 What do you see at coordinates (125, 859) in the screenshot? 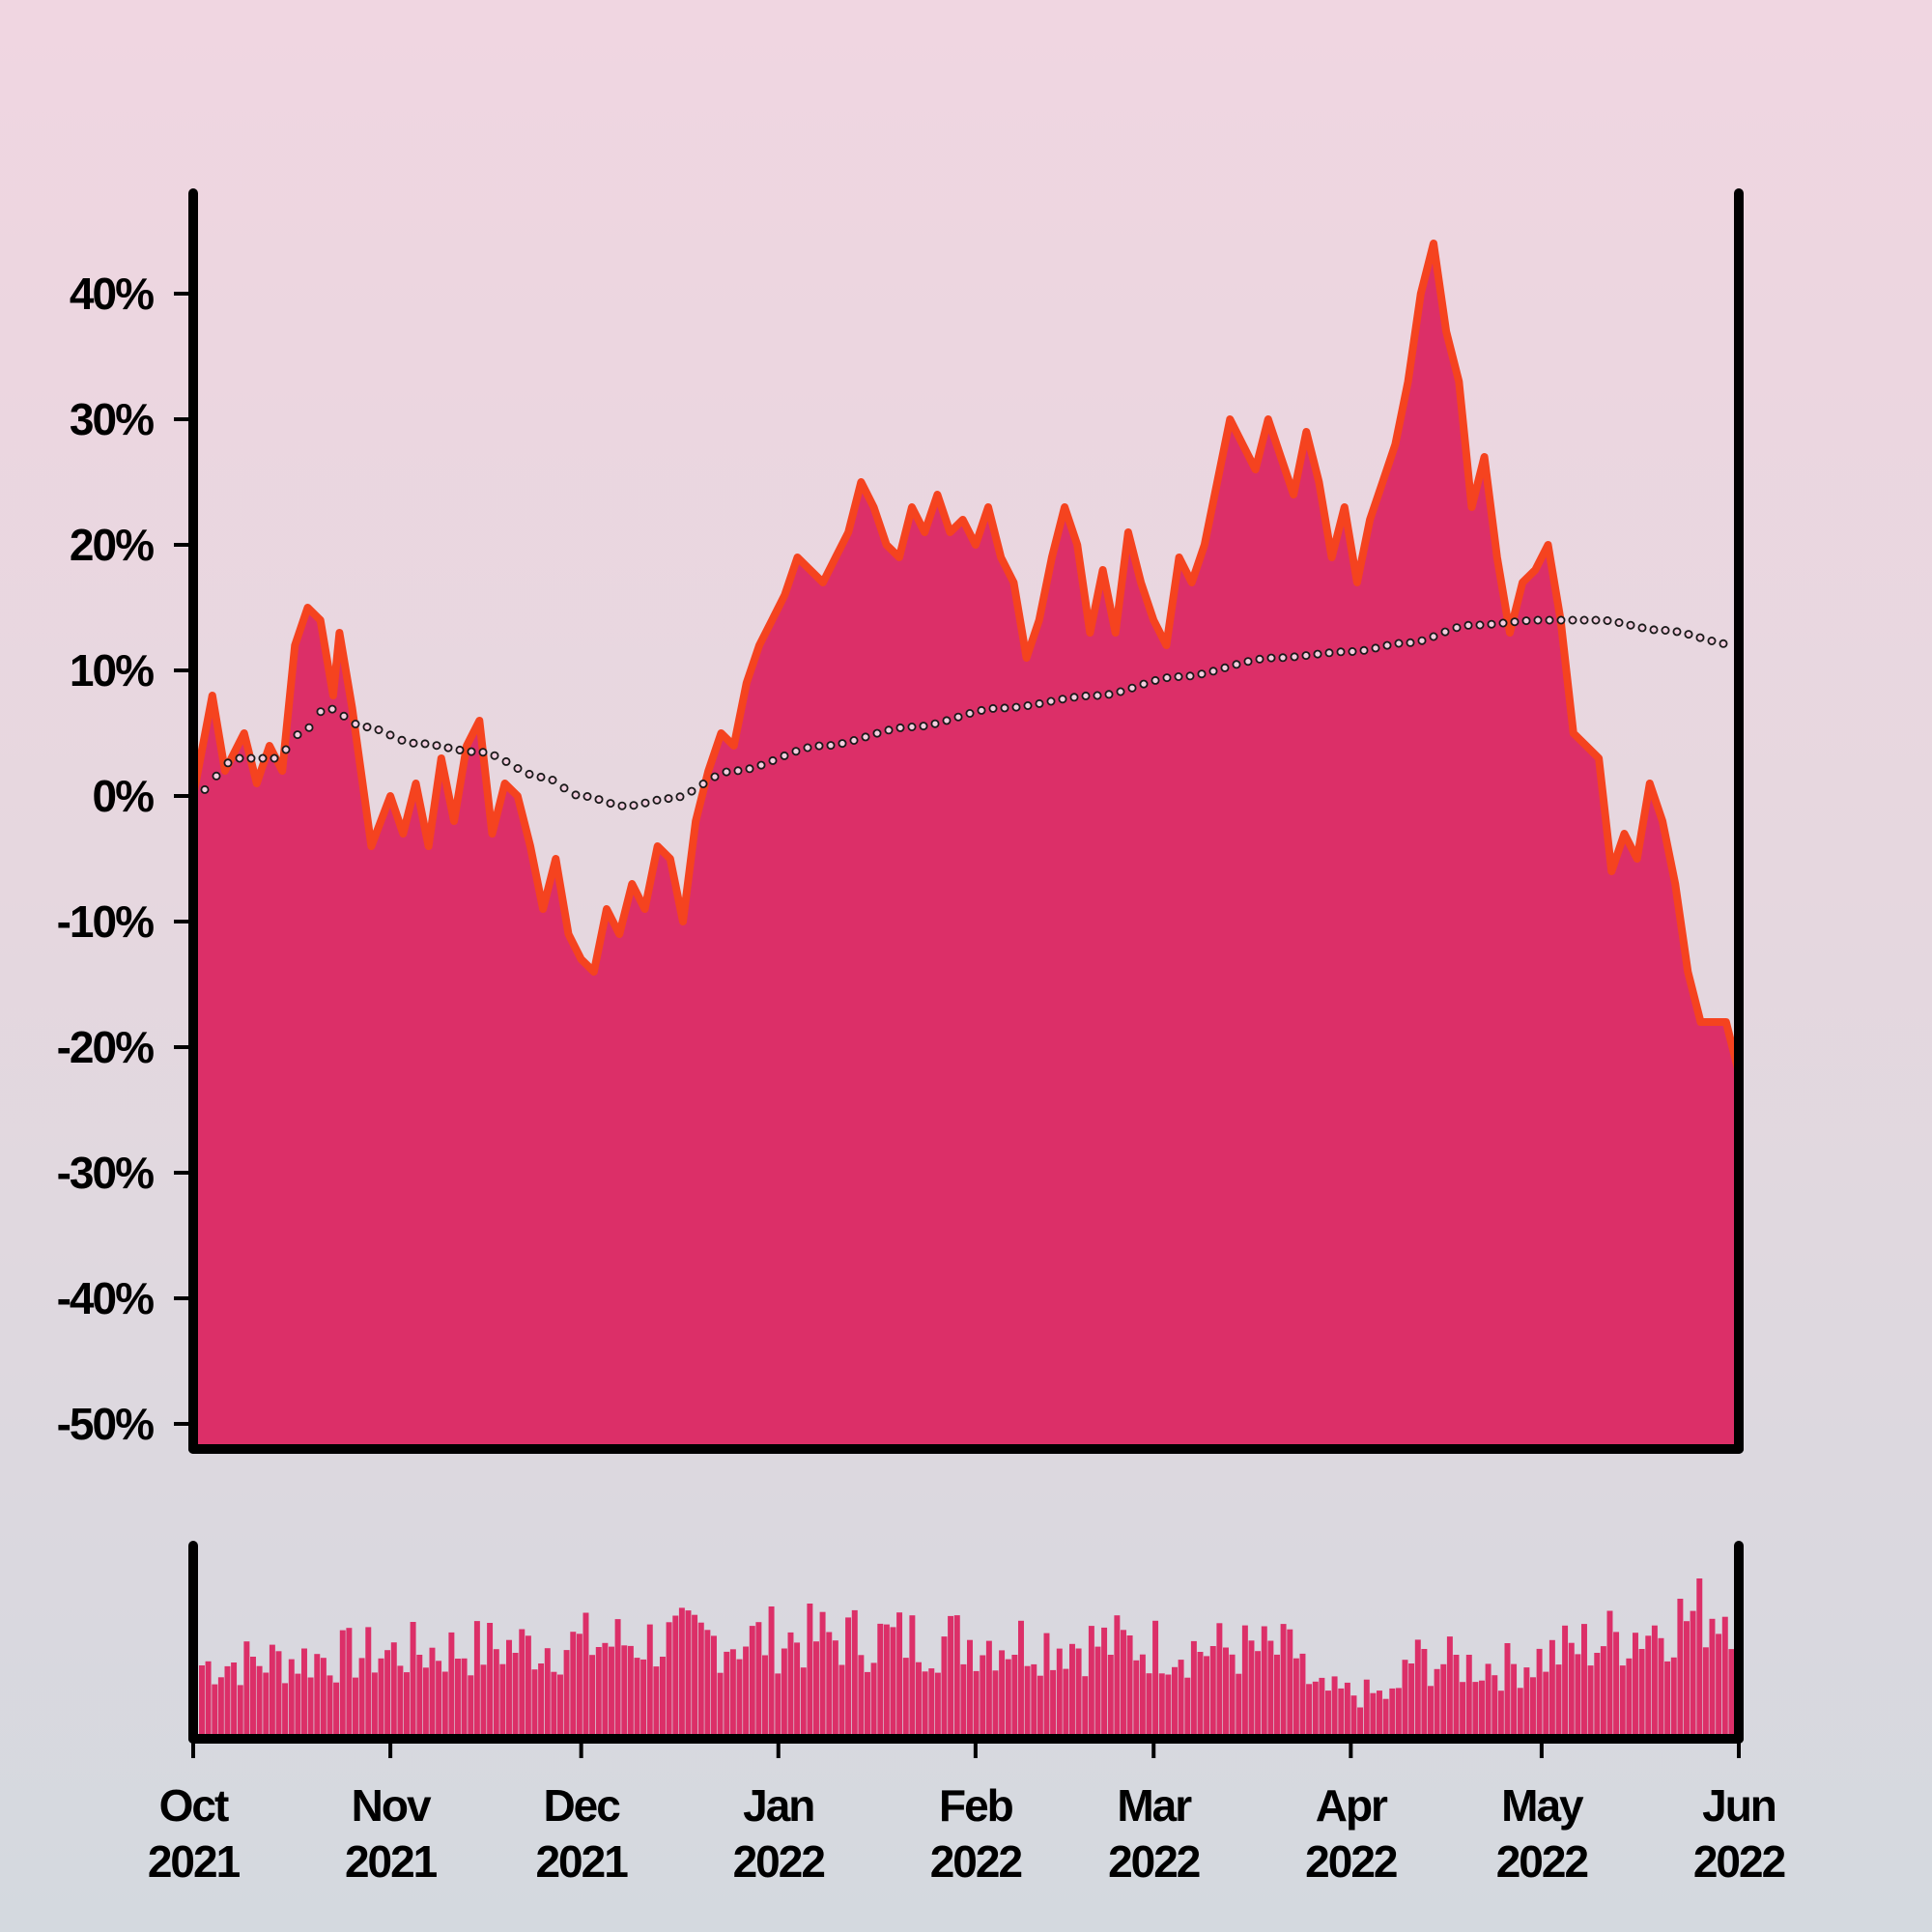
I see `y-axis-ticks: 40% 30% 20% 10% 0% -10% -20% -30% -40% -50%` at bounding box center [125, 859].